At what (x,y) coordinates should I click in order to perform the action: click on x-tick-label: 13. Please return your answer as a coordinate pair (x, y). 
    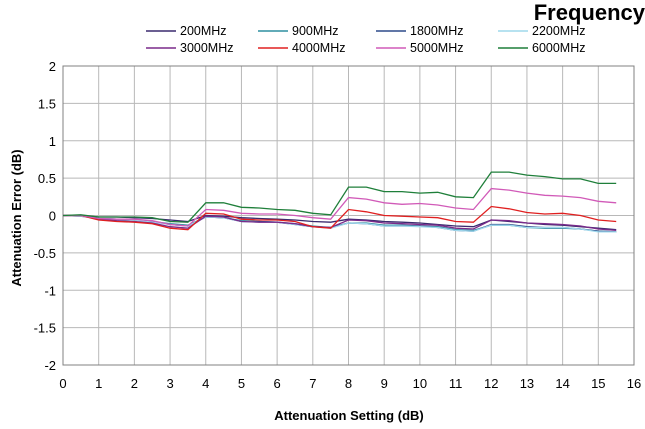
    Looking at the image, I should click on (527, 383).